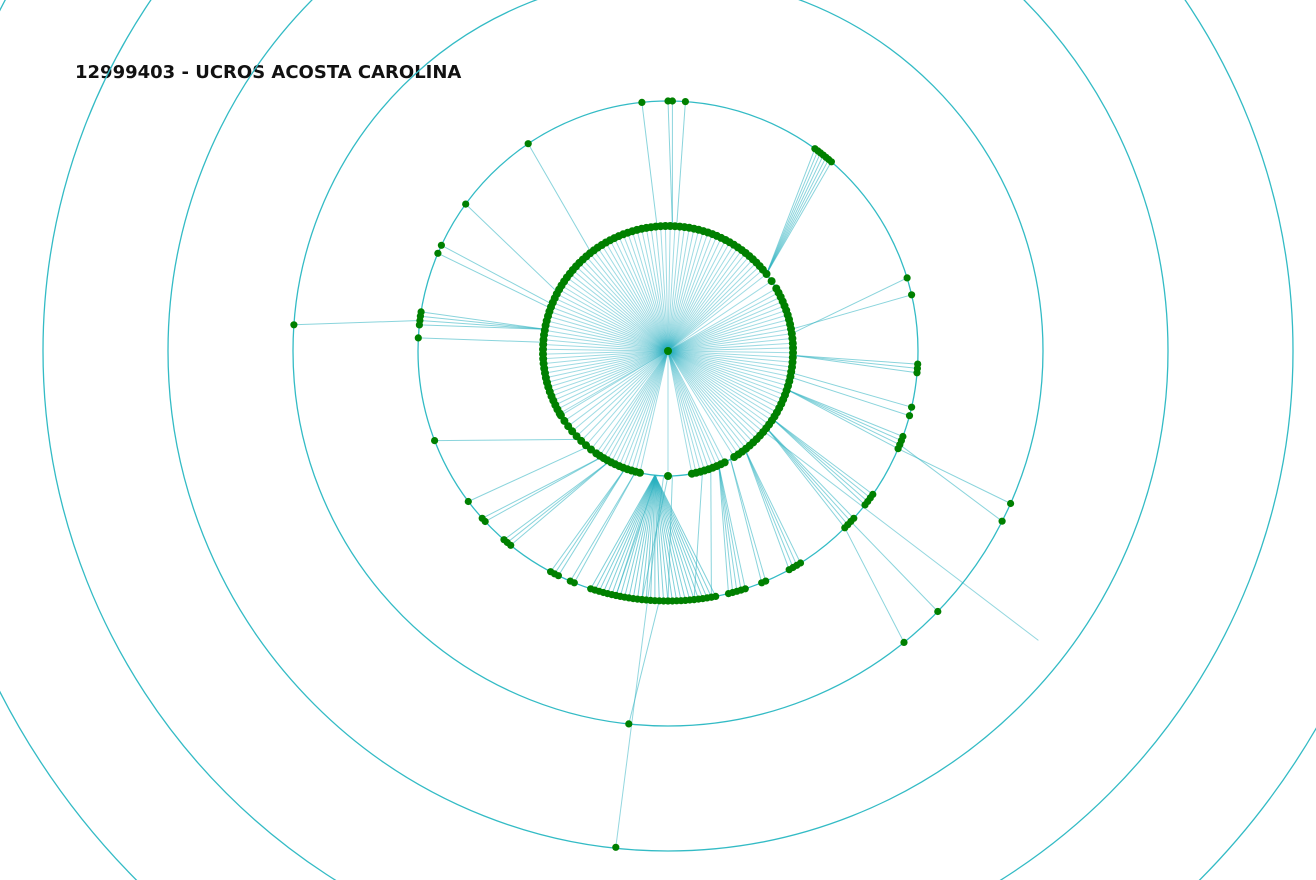 This screenshot has height=880, width=1316. What do you see at coordinates (616, 847) in the screenshot?
I see `node-ring4` at bounding box center [616, 847].